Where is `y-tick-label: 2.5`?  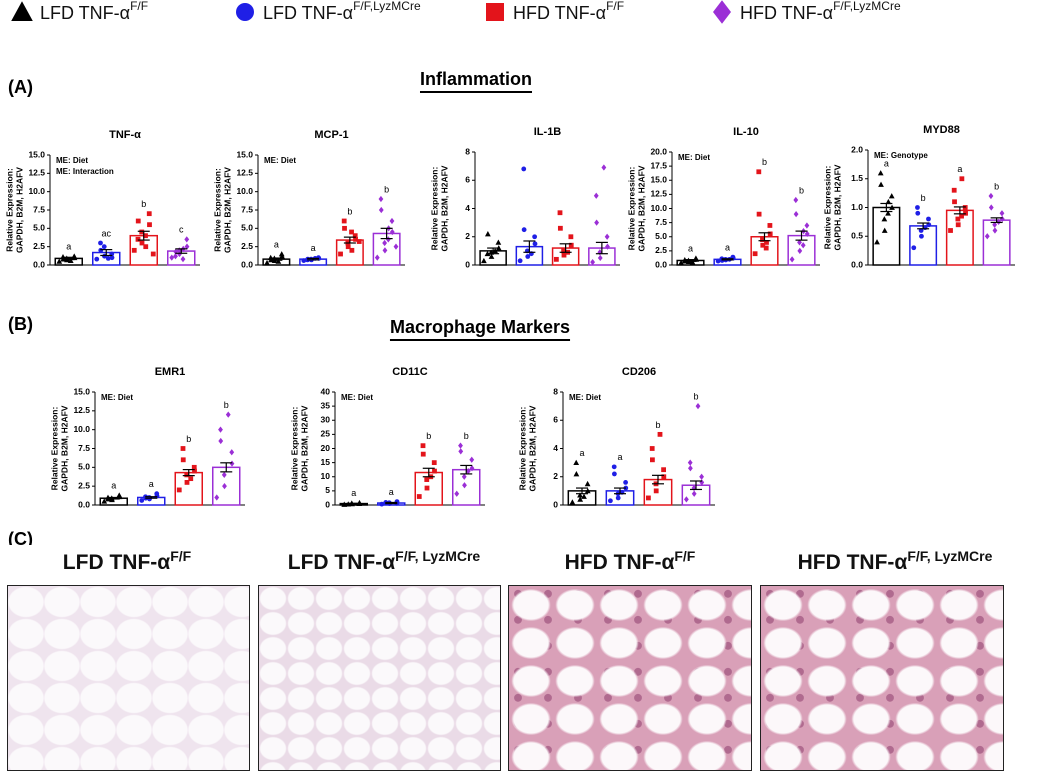
y-tick-label: 2.5 is located at coordinates (247, 246).